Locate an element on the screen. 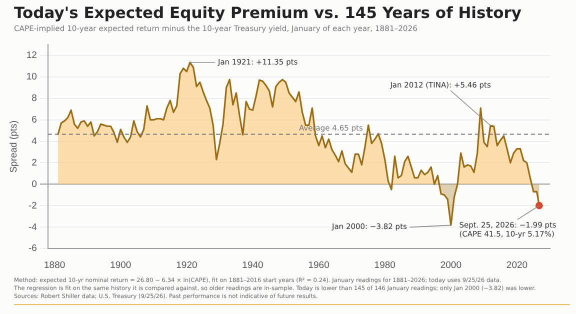 Image resolution: width=576 pixels, height=314 pixels. y-axis-title: Spread (pts) is located at coordinates (14, 146).